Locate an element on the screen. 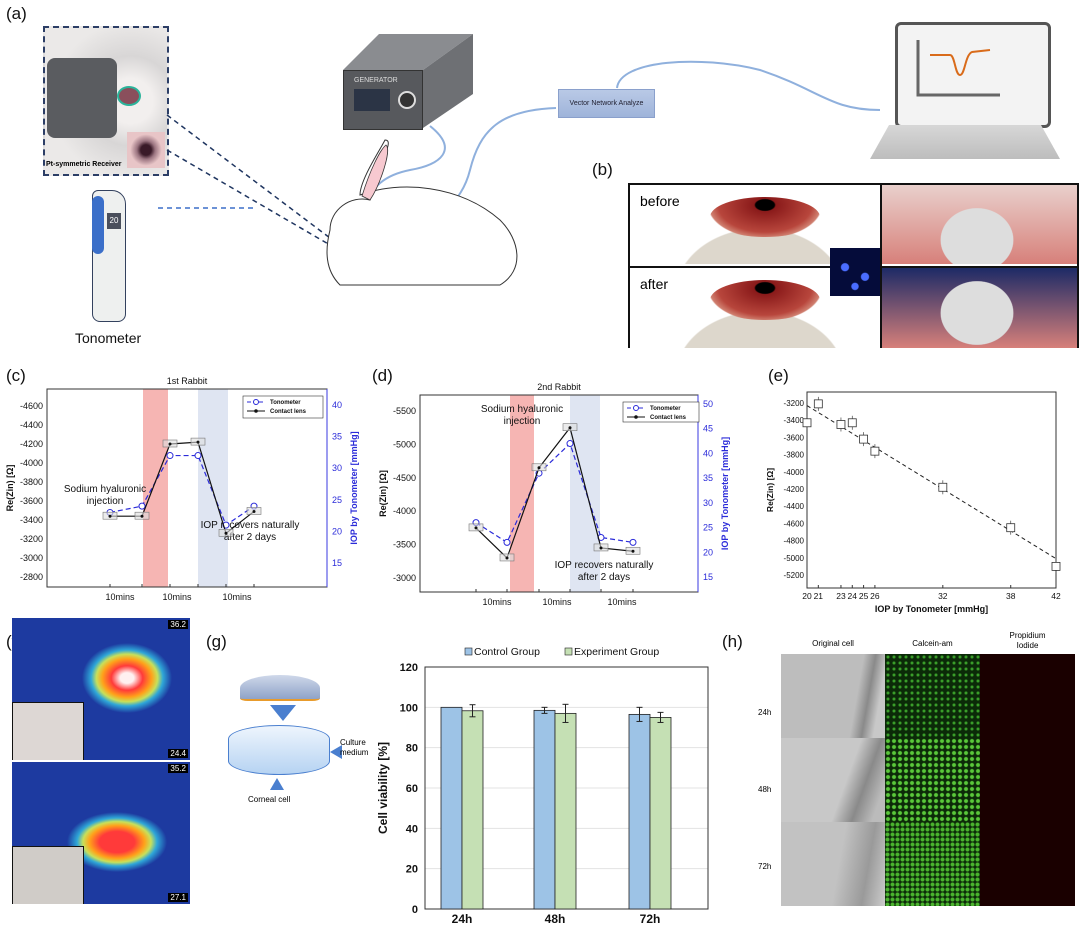  corneal-cell-label: Corneal cell is located at coordinates (269, 799).